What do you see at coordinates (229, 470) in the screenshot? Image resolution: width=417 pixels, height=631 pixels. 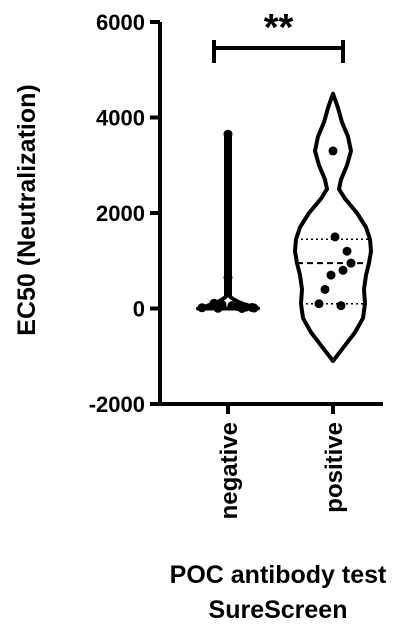 I see `x-tick-label-negative: negative` at bounding box center [229, 470].